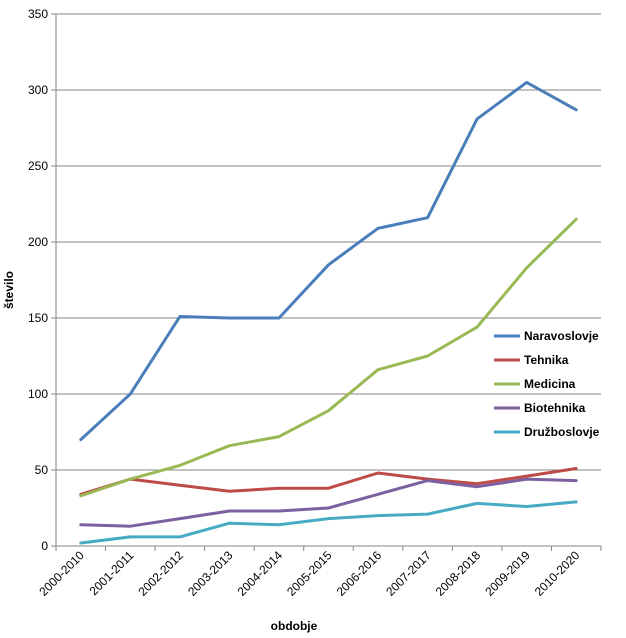 The width and height of the screenshot is (626, 638). Describe the element at coordinates (161, 573) in the screenshot. I see `x-tick-label: 2002-2012` at that location.